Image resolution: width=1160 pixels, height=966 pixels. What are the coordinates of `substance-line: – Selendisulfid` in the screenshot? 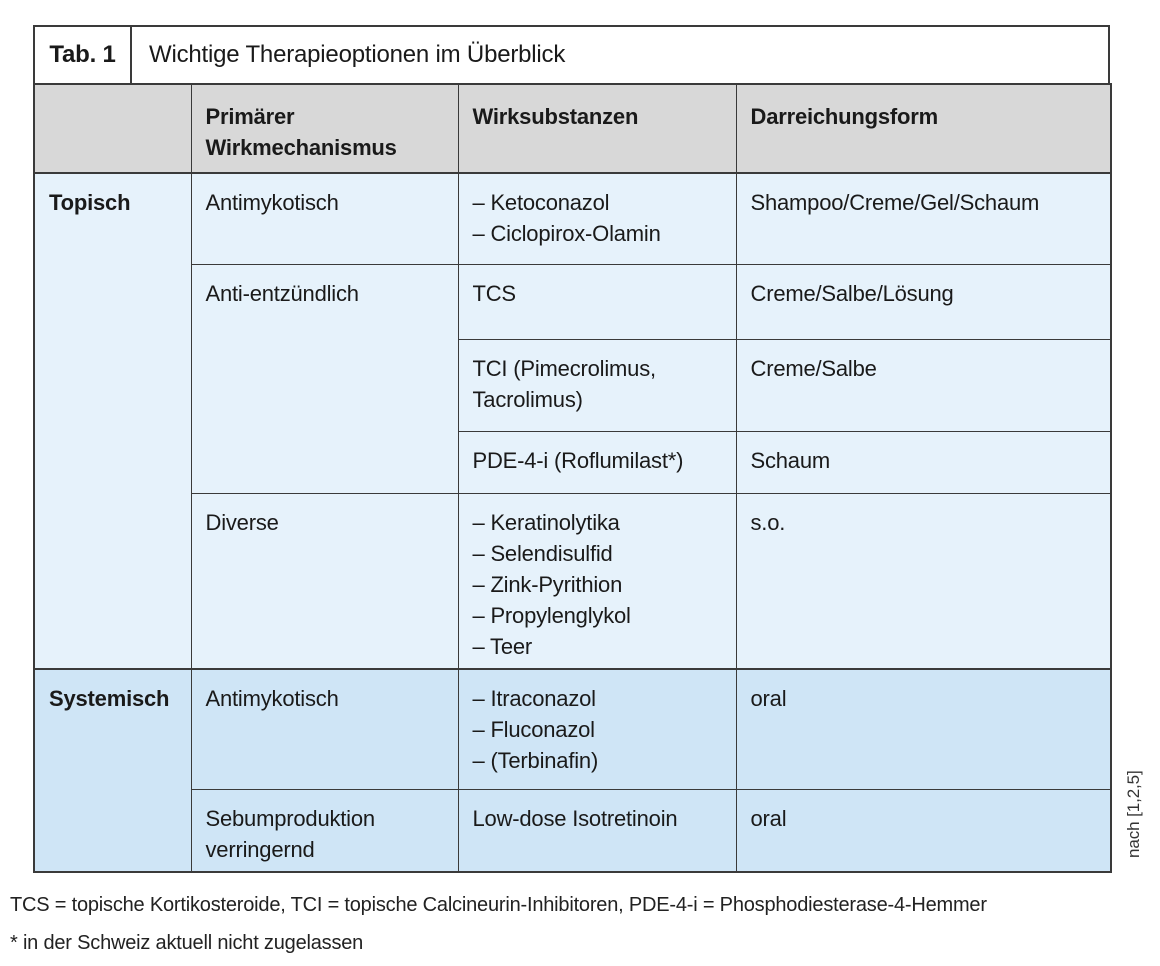 It's located at (542, 553).